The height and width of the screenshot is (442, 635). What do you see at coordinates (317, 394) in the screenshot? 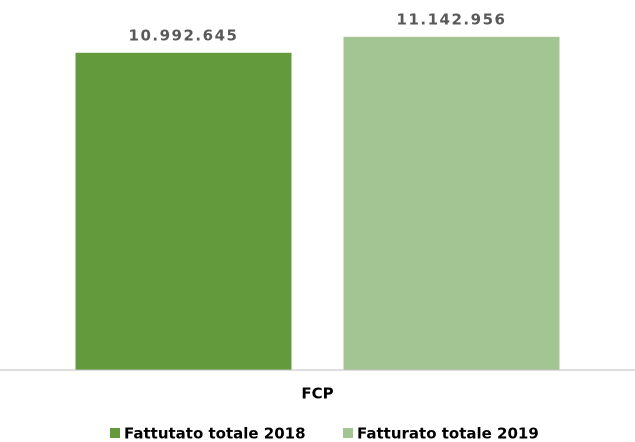
I see `x-tick-label: FCP` at bounding box center [317, 394].